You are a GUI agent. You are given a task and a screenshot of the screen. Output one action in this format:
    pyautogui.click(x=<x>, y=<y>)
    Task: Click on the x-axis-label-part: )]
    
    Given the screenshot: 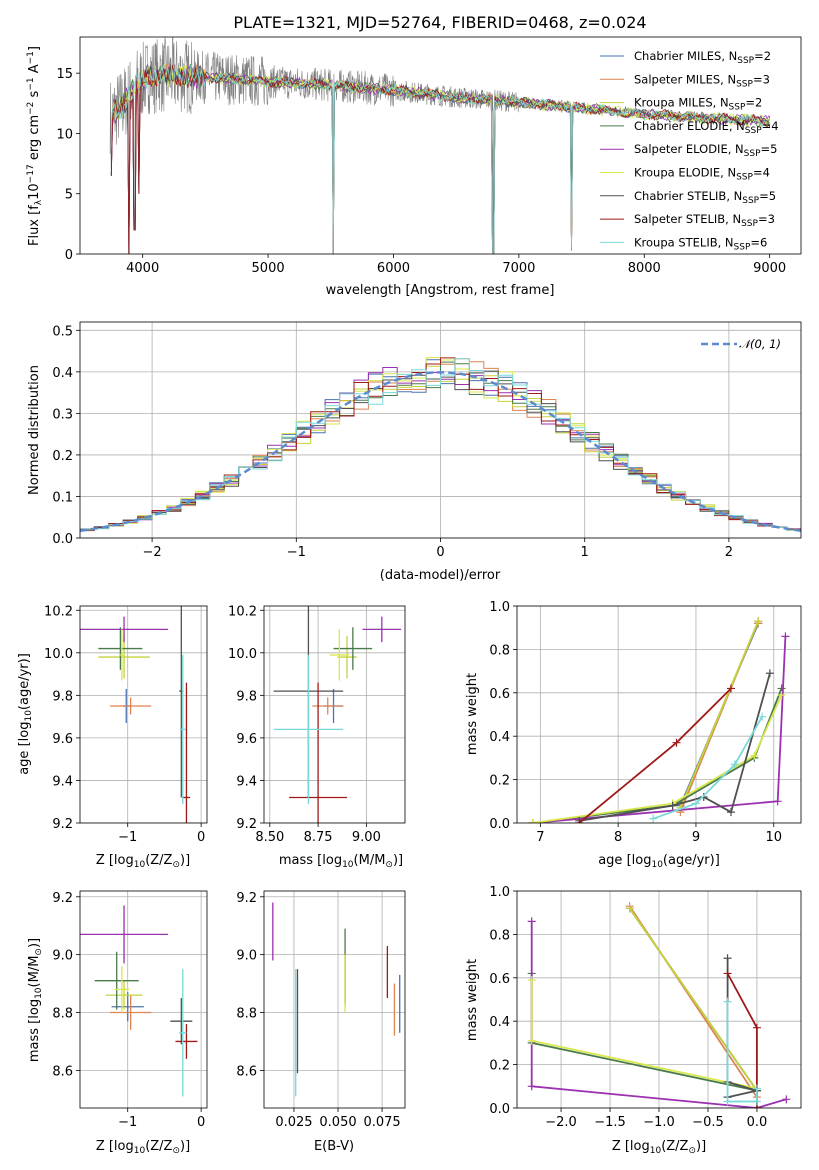 What is the action you would take?
    pyautogui.click(x=398, y=860)
    